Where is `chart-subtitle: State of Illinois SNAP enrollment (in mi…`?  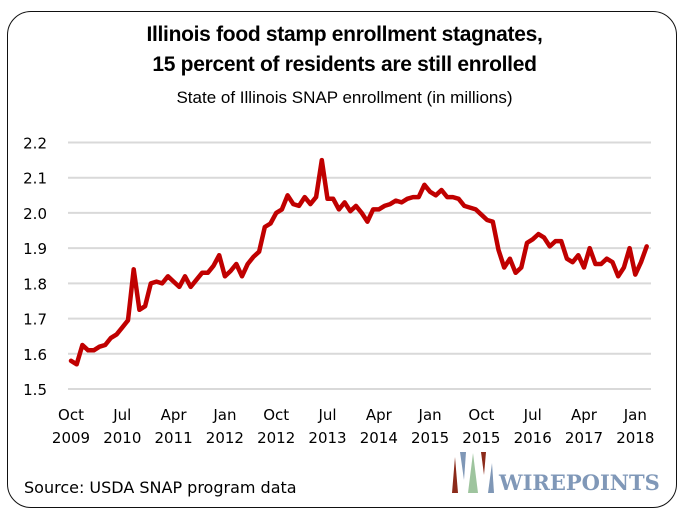
chart-subtitle: State of Illinois SNAP enrollment (in mi… is located at coordinates (344, 97).